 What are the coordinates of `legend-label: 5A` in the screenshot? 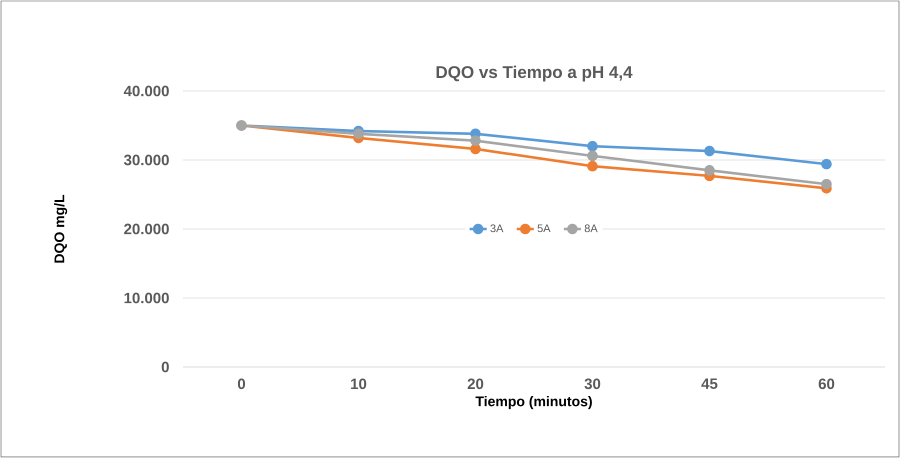 It's located at (544, 228).